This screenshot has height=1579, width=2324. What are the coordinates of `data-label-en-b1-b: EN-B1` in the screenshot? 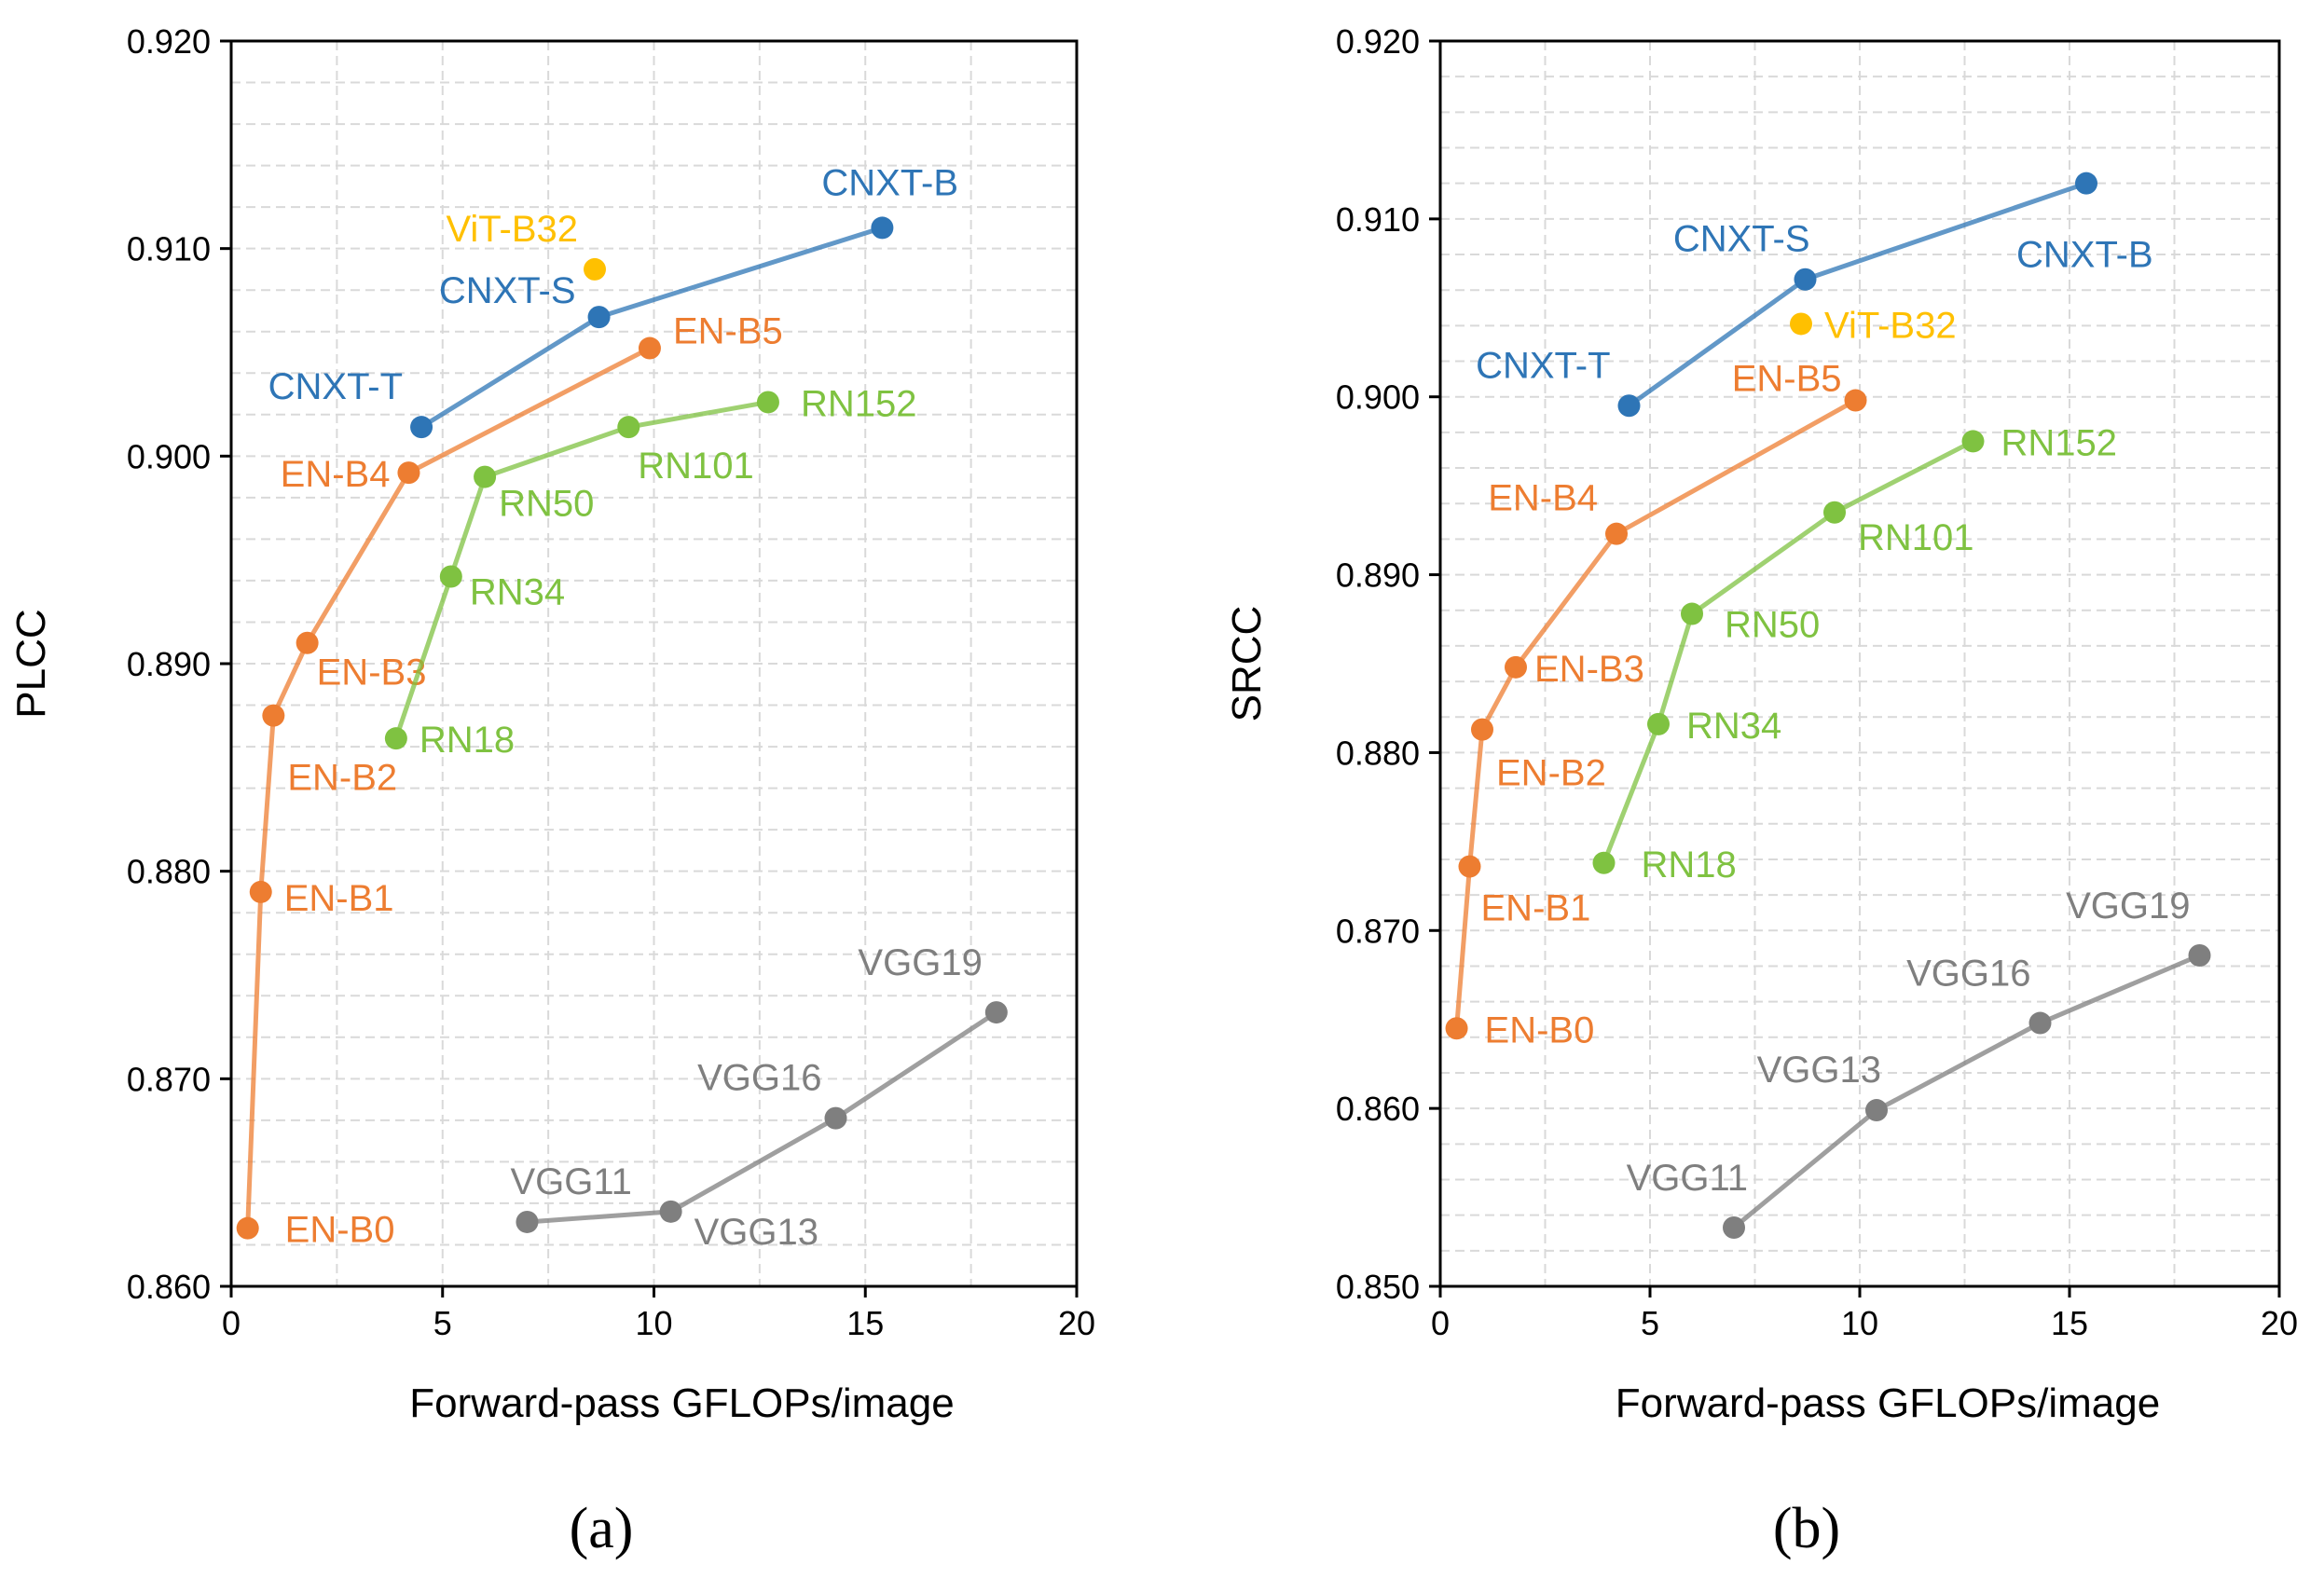 It's located at (1536, 908).